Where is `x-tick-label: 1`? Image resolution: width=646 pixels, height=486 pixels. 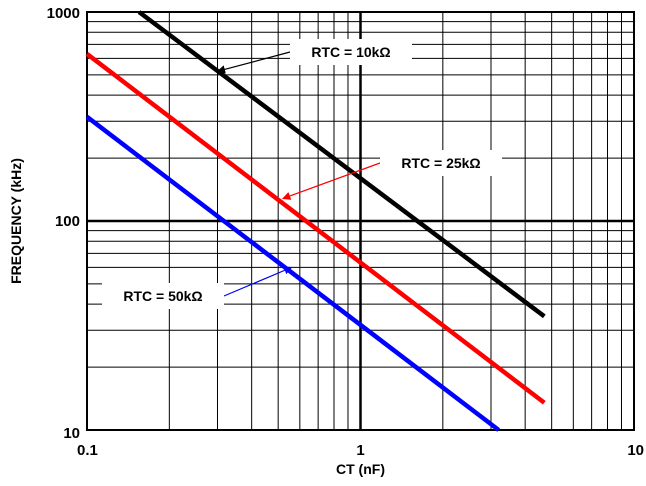 x-tick-label: 1 is located at coordinates (360, 450).